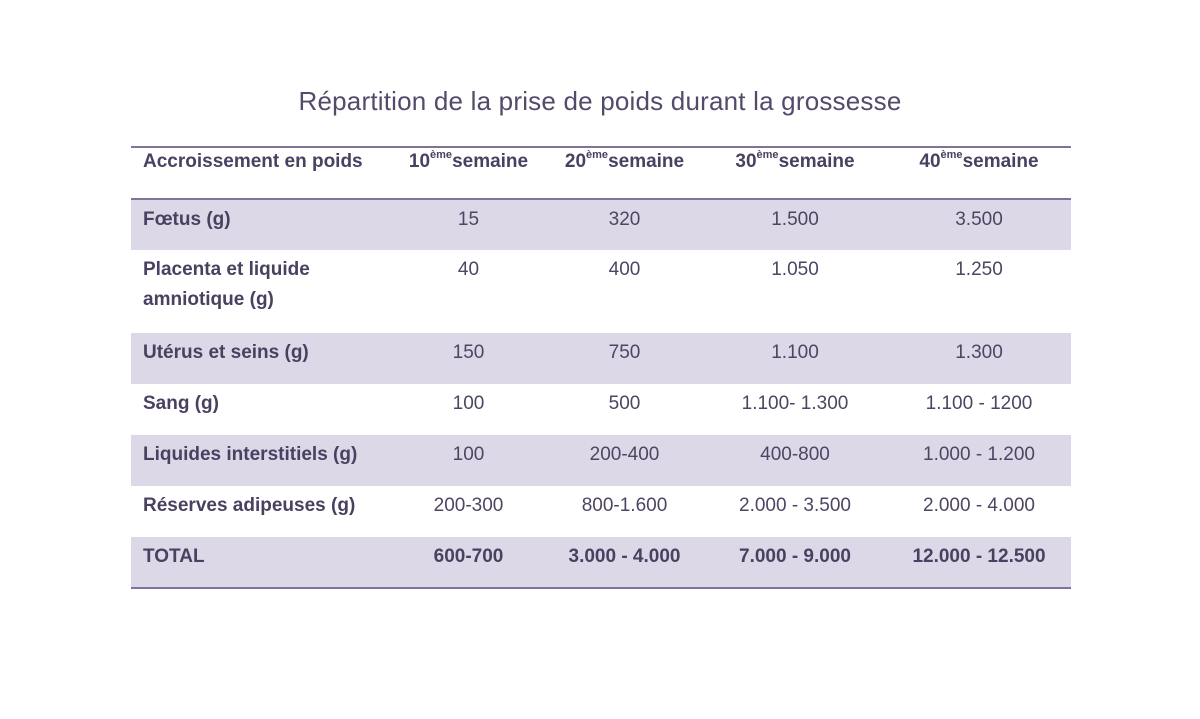 This screenshot has width=1200, height=719. I want to click on header-week-30: 30èmesemaine, so click(795, 160).